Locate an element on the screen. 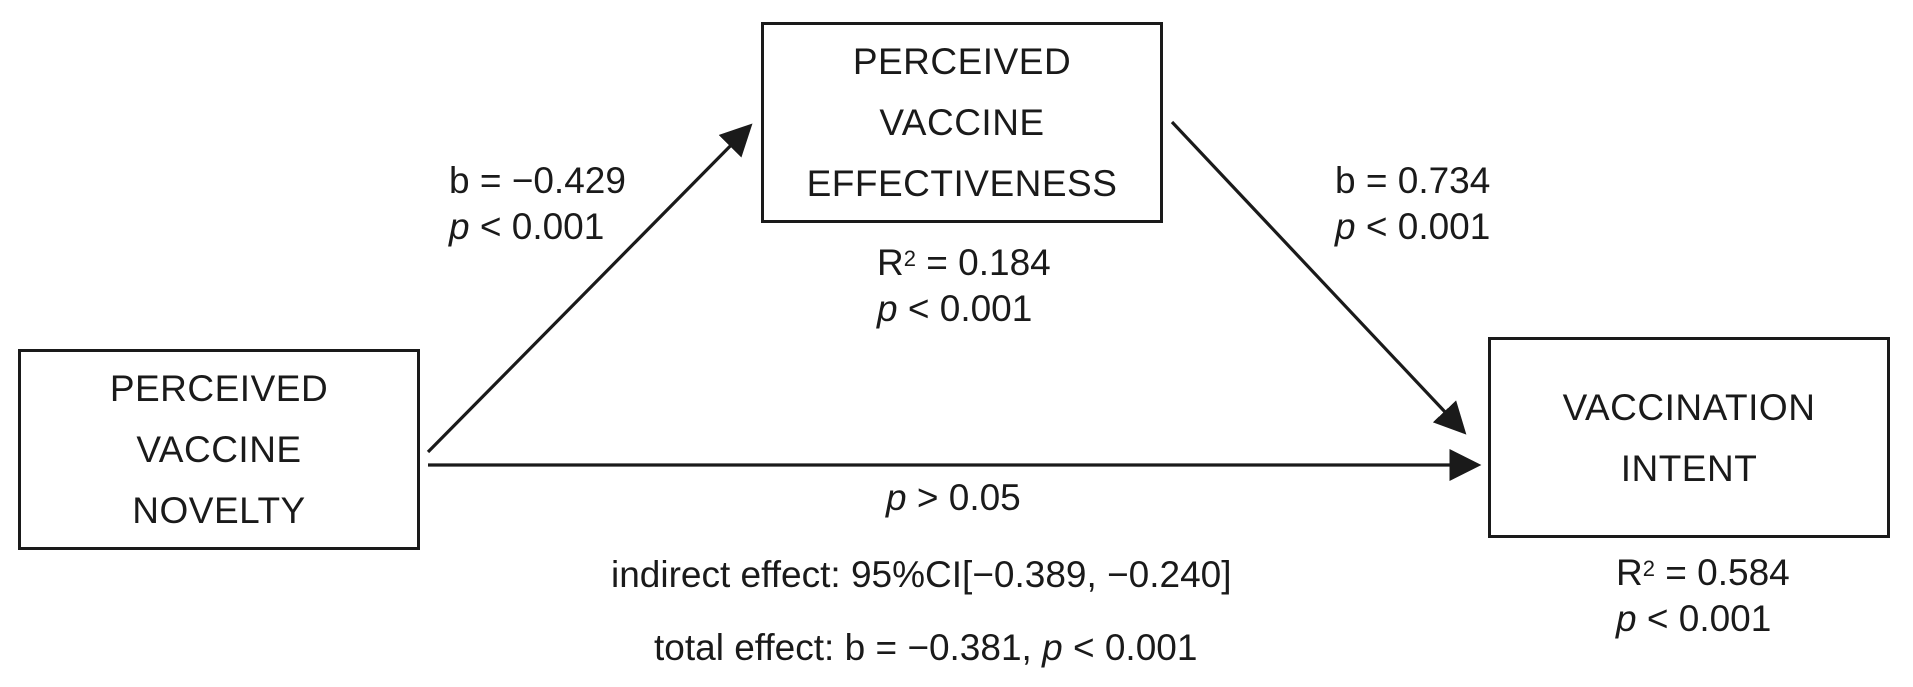 The height and width of the screenshot is (687, 1913). predictor-box: PERCEIVED VACCINE NOVELTY is located at coordinates (219, 449).